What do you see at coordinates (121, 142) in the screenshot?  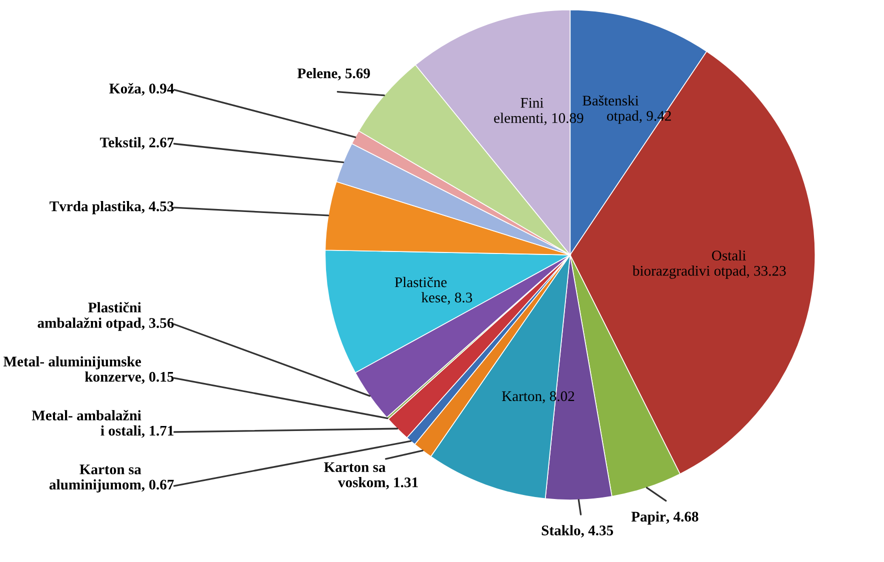 I see `slice-label: Tekstil` at bounding box center [121, 142].